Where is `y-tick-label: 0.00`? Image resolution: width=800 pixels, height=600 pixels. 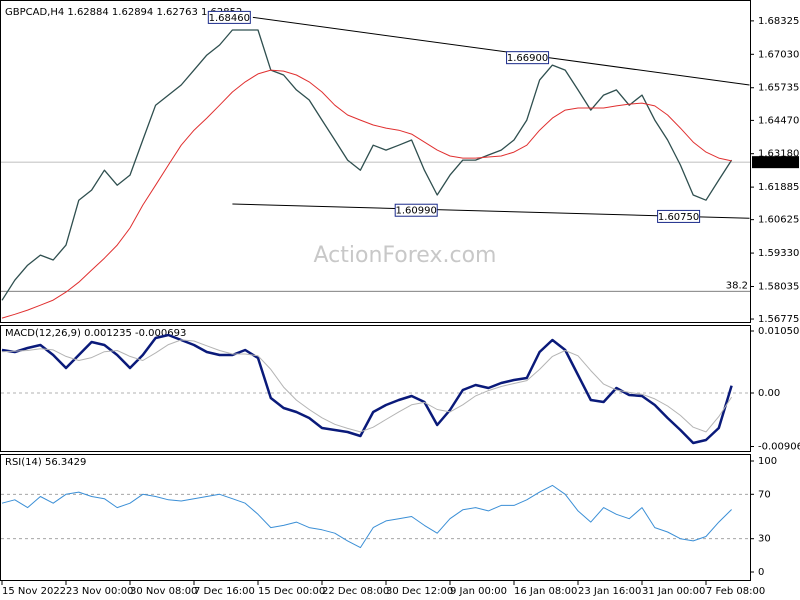
y-tick-label: 0.00 is located at coordinates (769, 393).